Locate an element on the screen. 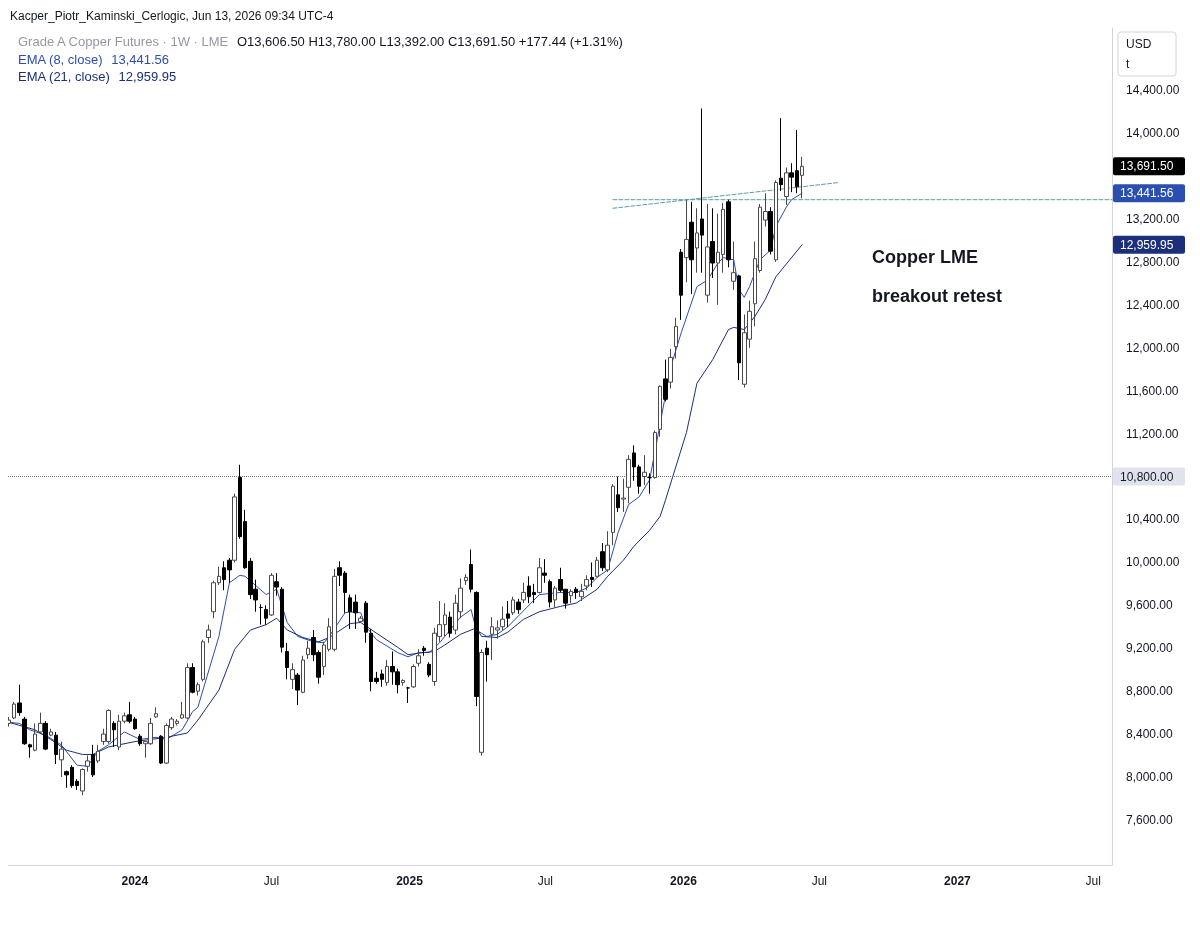  y-tick-label: 13,200.00 is located at coordinates (1153, 219).